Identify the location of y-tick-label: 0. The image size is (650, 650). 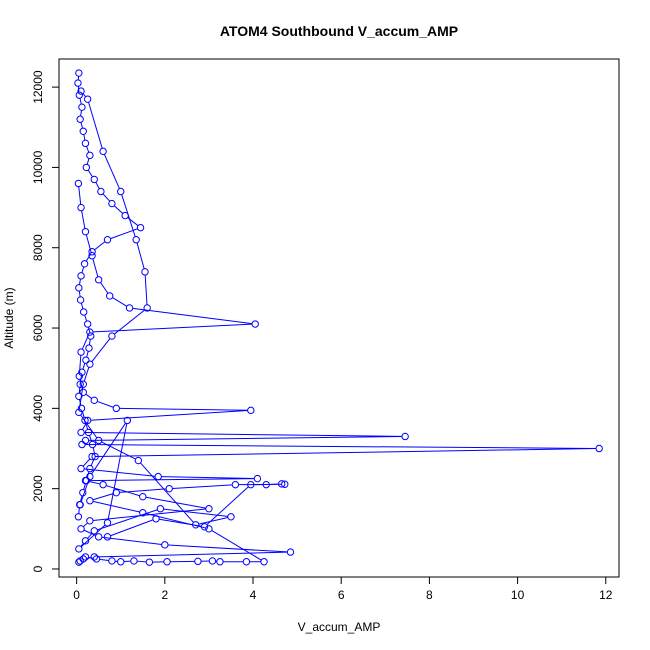
(38, 568).